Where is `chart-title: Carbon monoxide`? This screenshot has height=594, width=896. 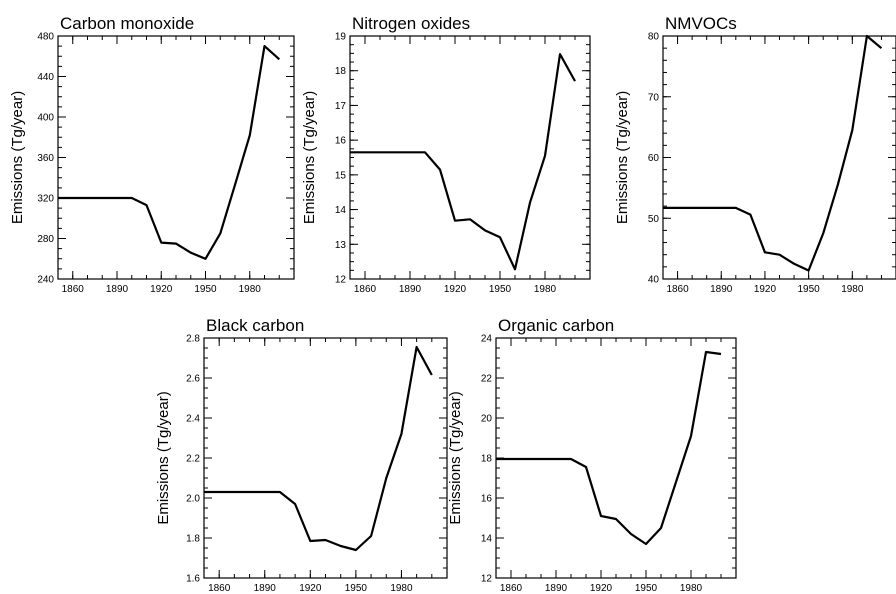 chart-title: Carbon monoxide is located at coordinates (127, 23).